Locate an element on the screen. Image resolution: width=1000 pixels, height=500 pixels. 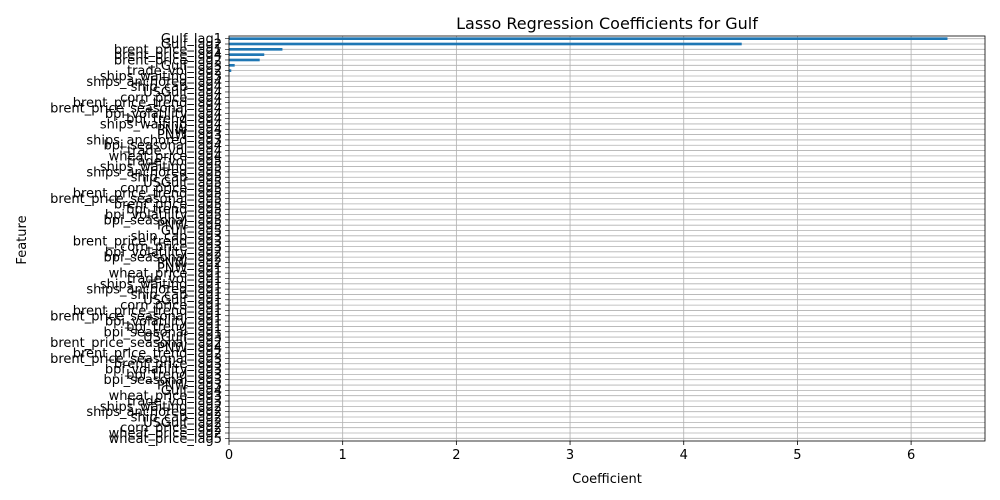
y-tick-label: ship_cap_lag5 is located at coordinates (176, 178).